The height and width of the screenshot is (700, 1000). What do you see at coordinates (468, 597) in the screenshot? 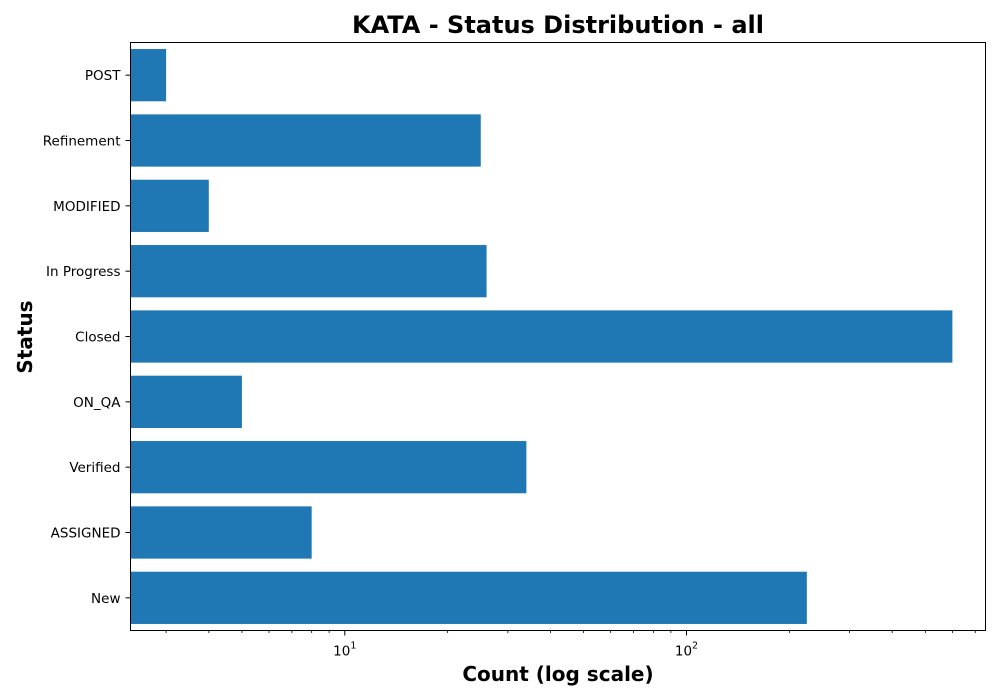
I see `bar-new` at bounding box center [468, 597].